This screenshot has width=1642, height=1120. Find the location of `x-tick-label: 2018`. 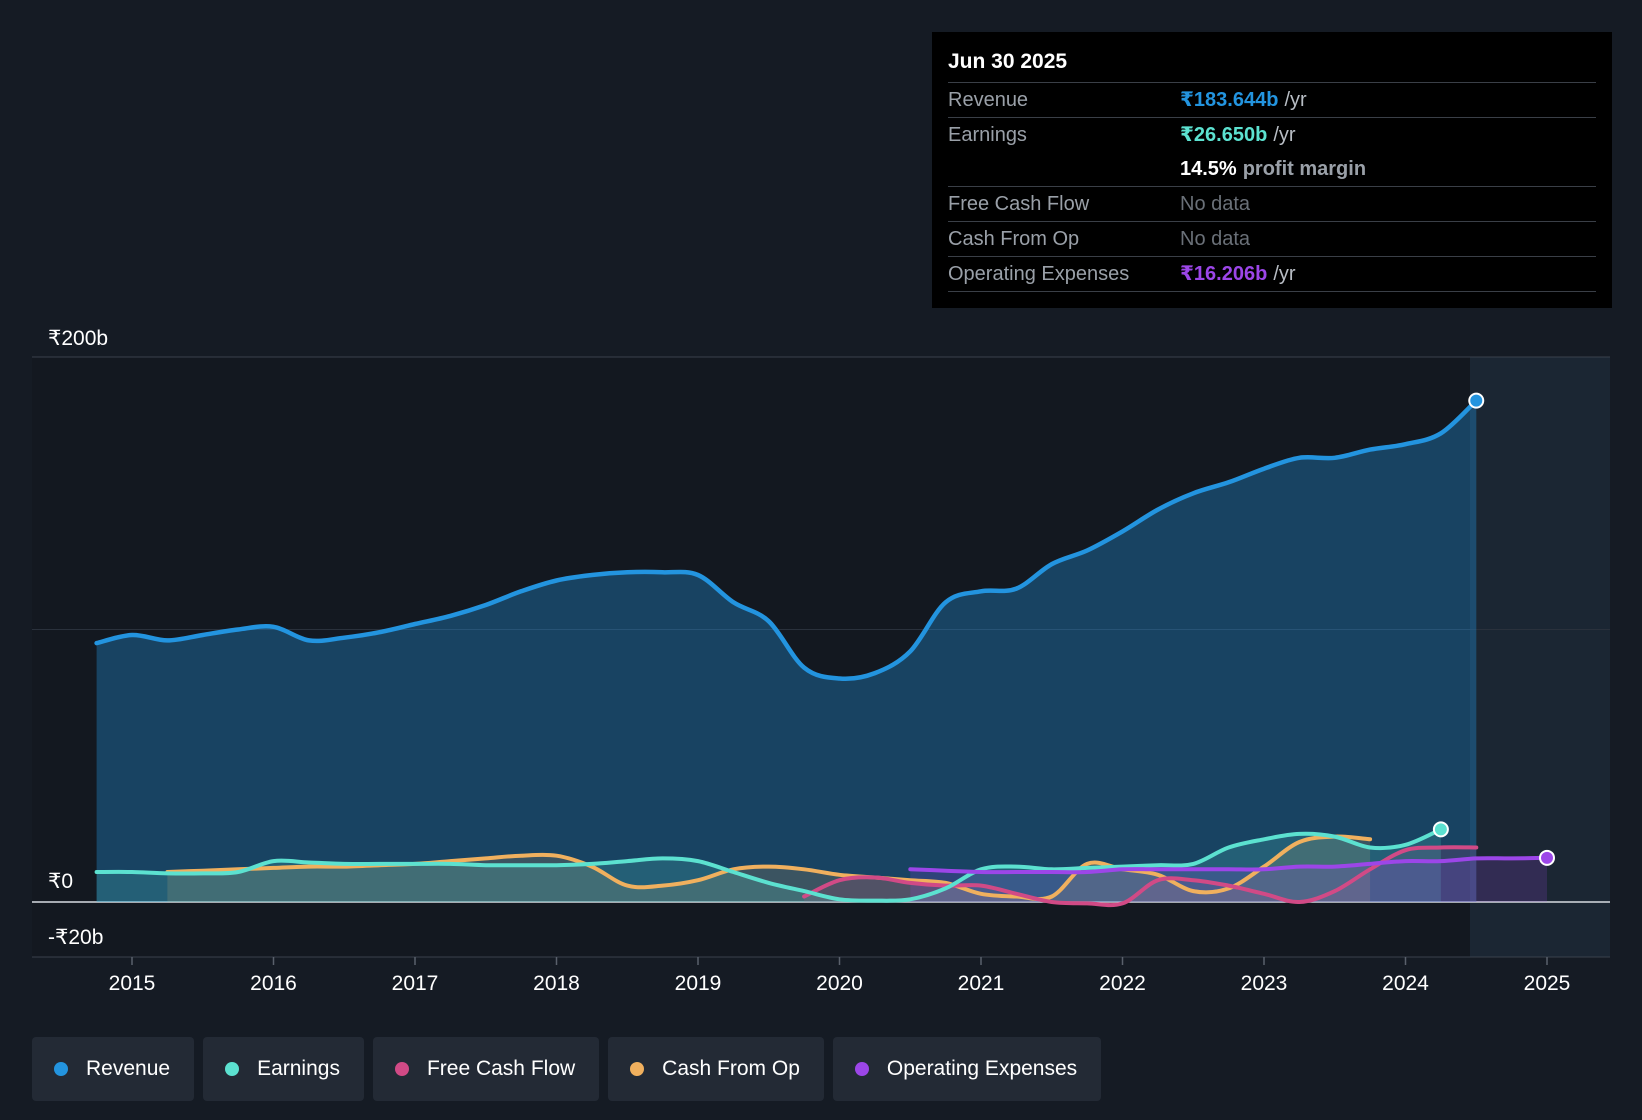

x-tick-label: 2018 is located at coordinates (556, 983).